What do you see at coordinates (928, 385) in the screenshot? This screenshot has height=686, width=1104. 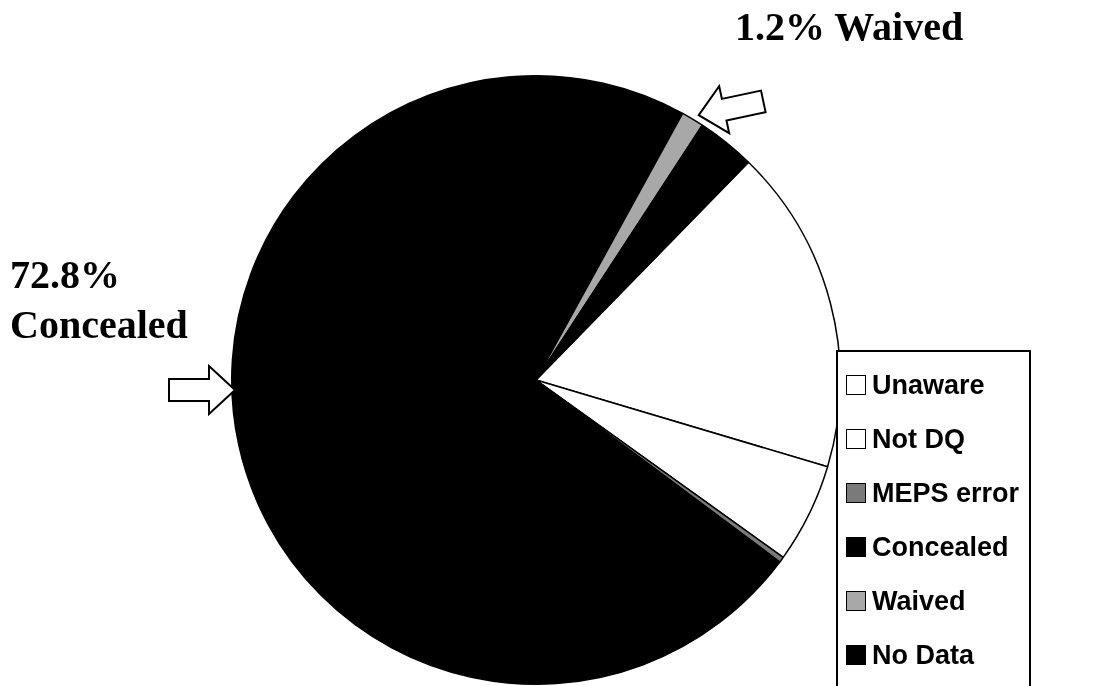 I see `legend-label: Unaware` at bounding box center [928, 385].